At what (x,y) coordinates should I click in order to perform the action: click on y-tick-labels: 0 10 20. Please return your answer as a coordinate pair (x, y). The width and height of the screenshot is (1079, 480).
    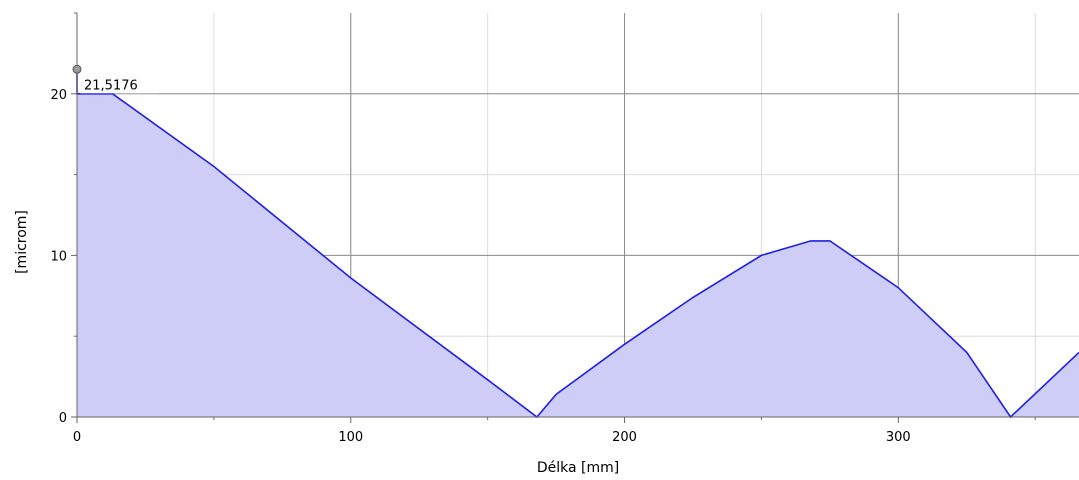
    Looking at the image, I should click on (58, 257).